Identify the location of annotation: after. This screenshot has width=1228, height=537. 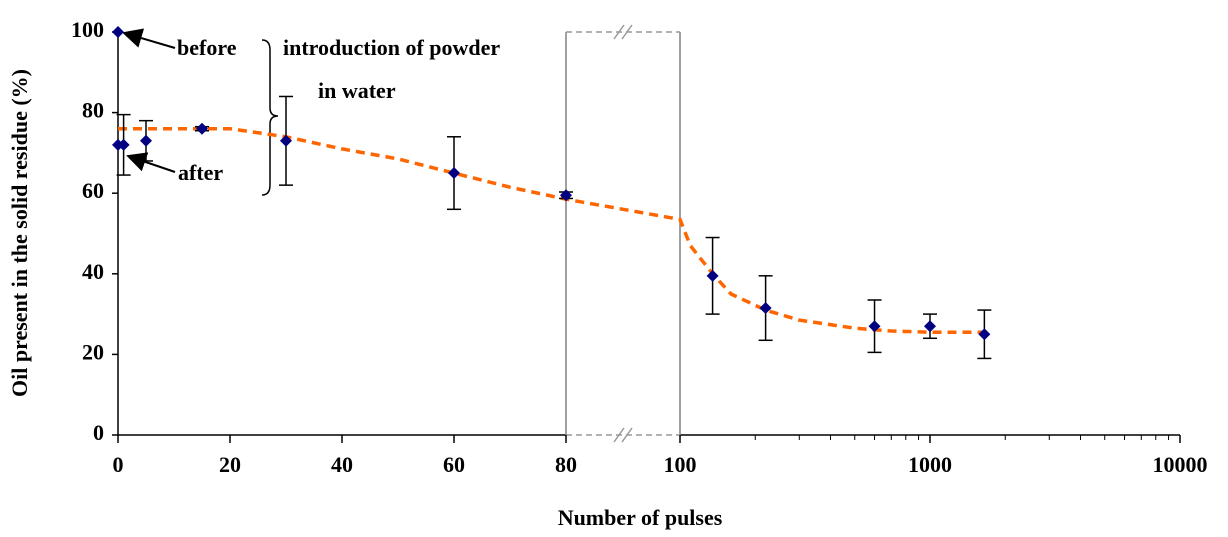
(200, 172).